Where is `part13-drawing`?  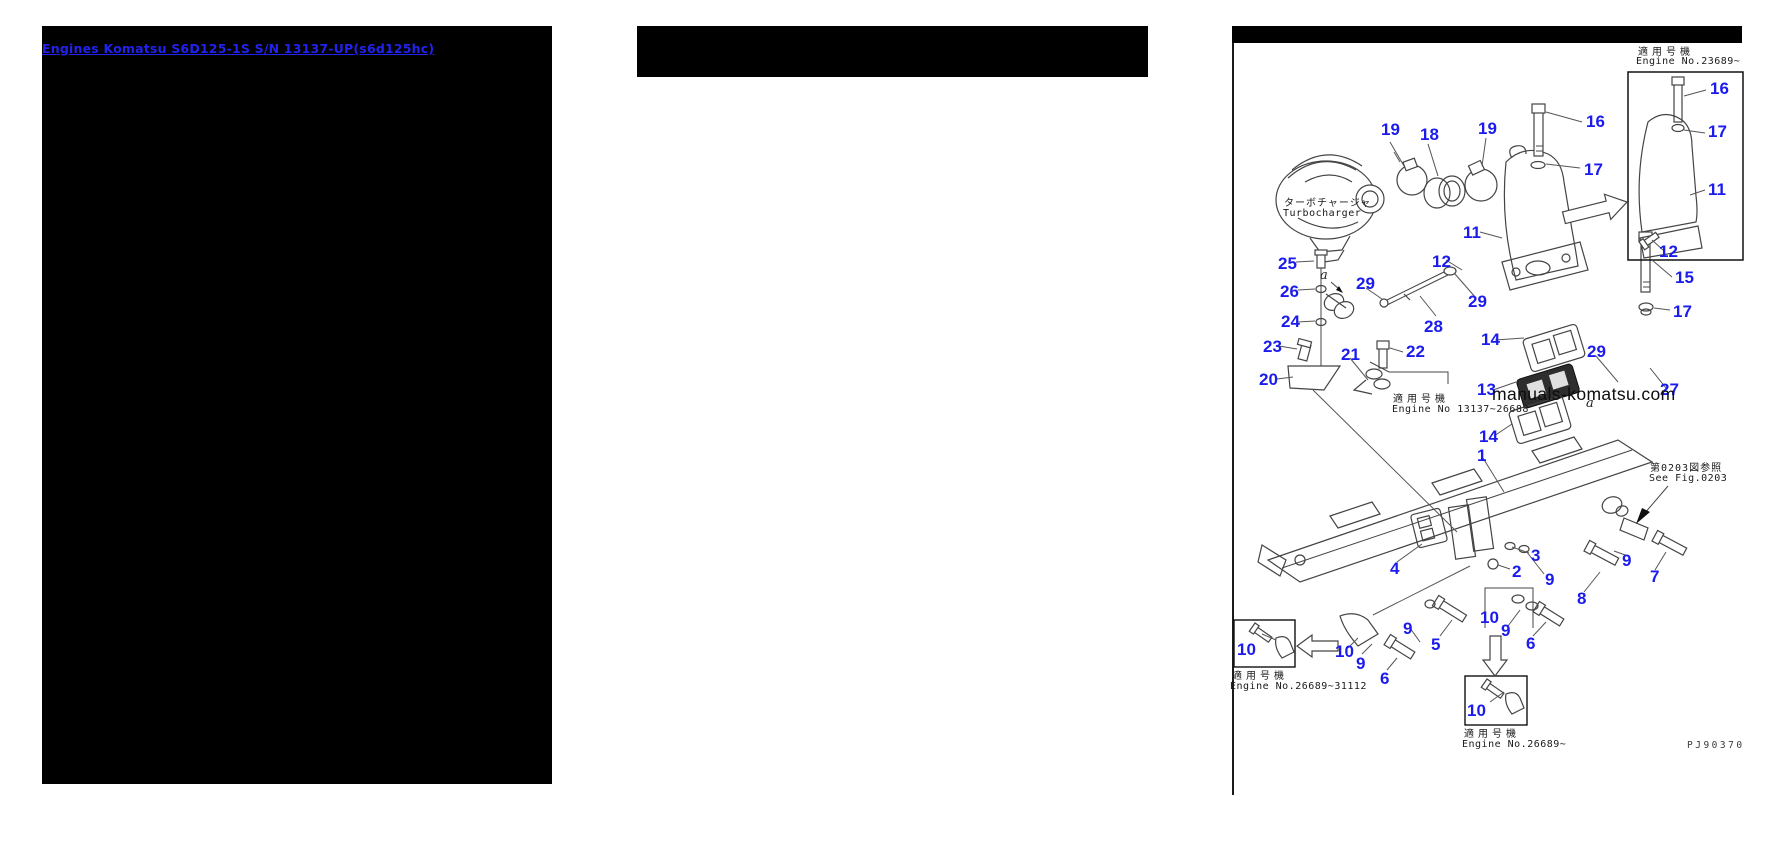 part13-drawing is located at coordinates (1548, 386).